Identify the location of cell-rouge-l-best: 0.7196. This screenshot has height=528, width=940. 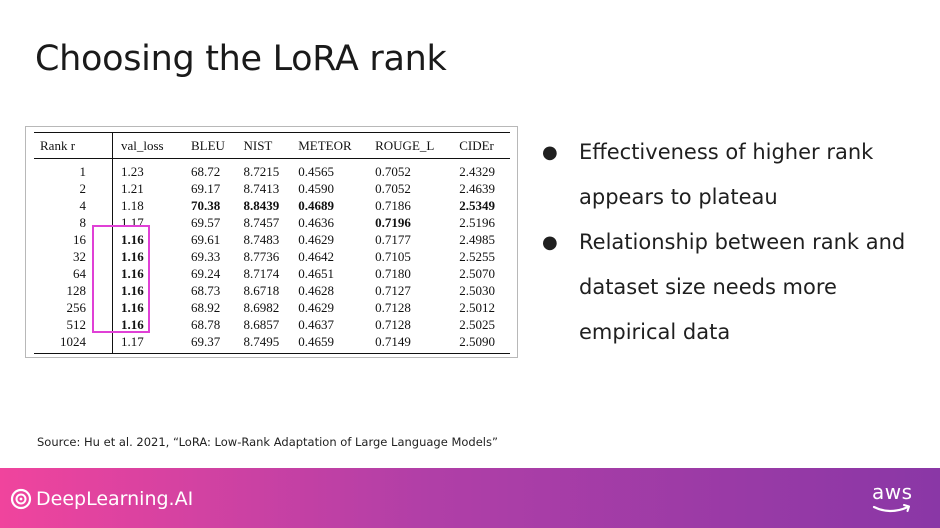
(393, 222).